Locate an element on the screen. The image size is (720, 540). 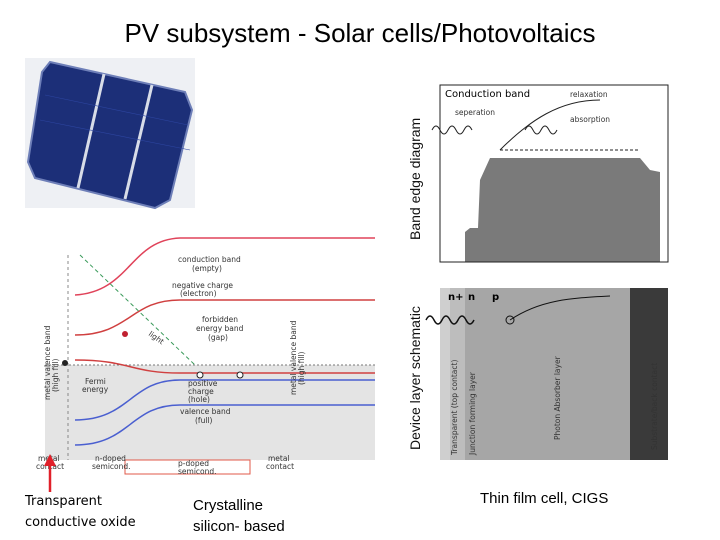
diagram-label: negative charge is located at coordinates (202, 285).